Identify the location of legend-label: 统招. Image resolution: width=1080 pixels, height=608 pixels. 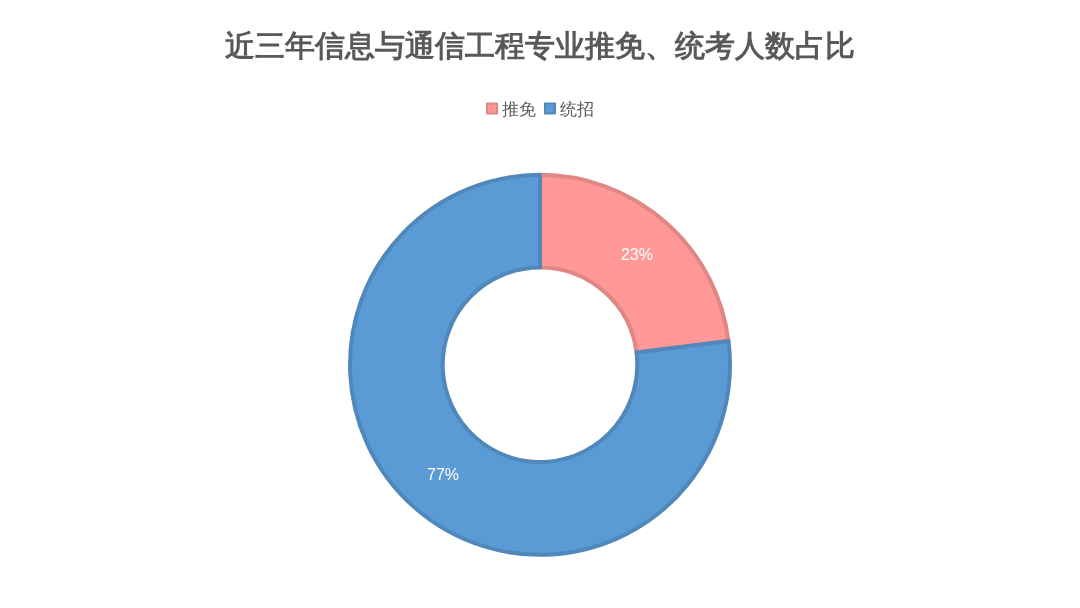
(577, 108).